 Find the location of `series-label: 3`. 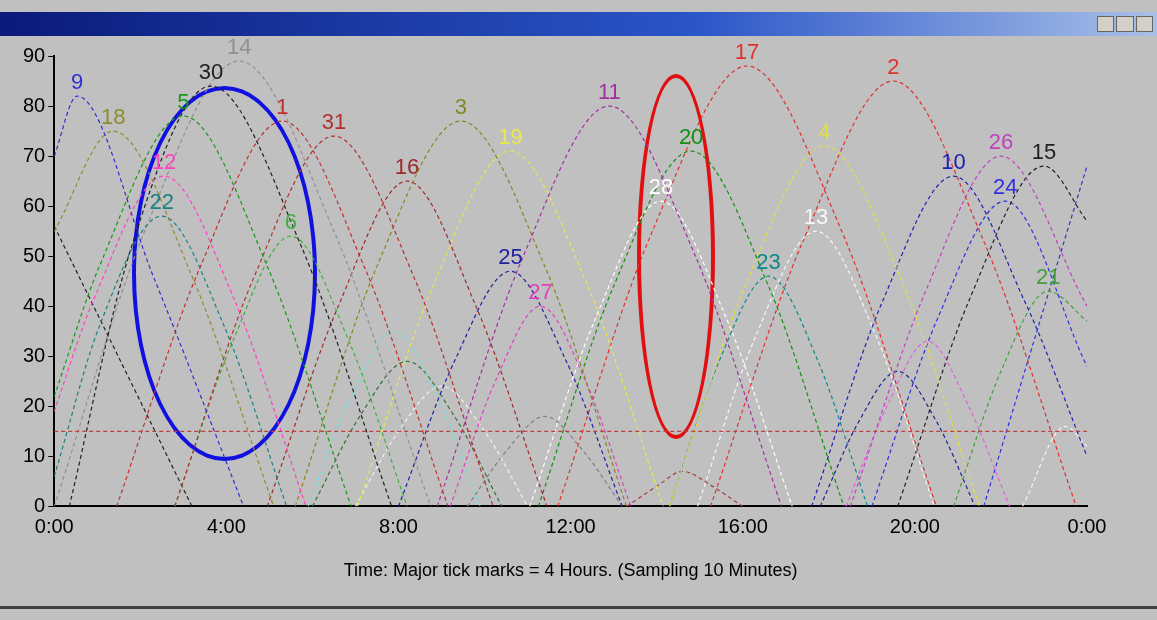

series-label: 3 is located at coordinates (461, 107).